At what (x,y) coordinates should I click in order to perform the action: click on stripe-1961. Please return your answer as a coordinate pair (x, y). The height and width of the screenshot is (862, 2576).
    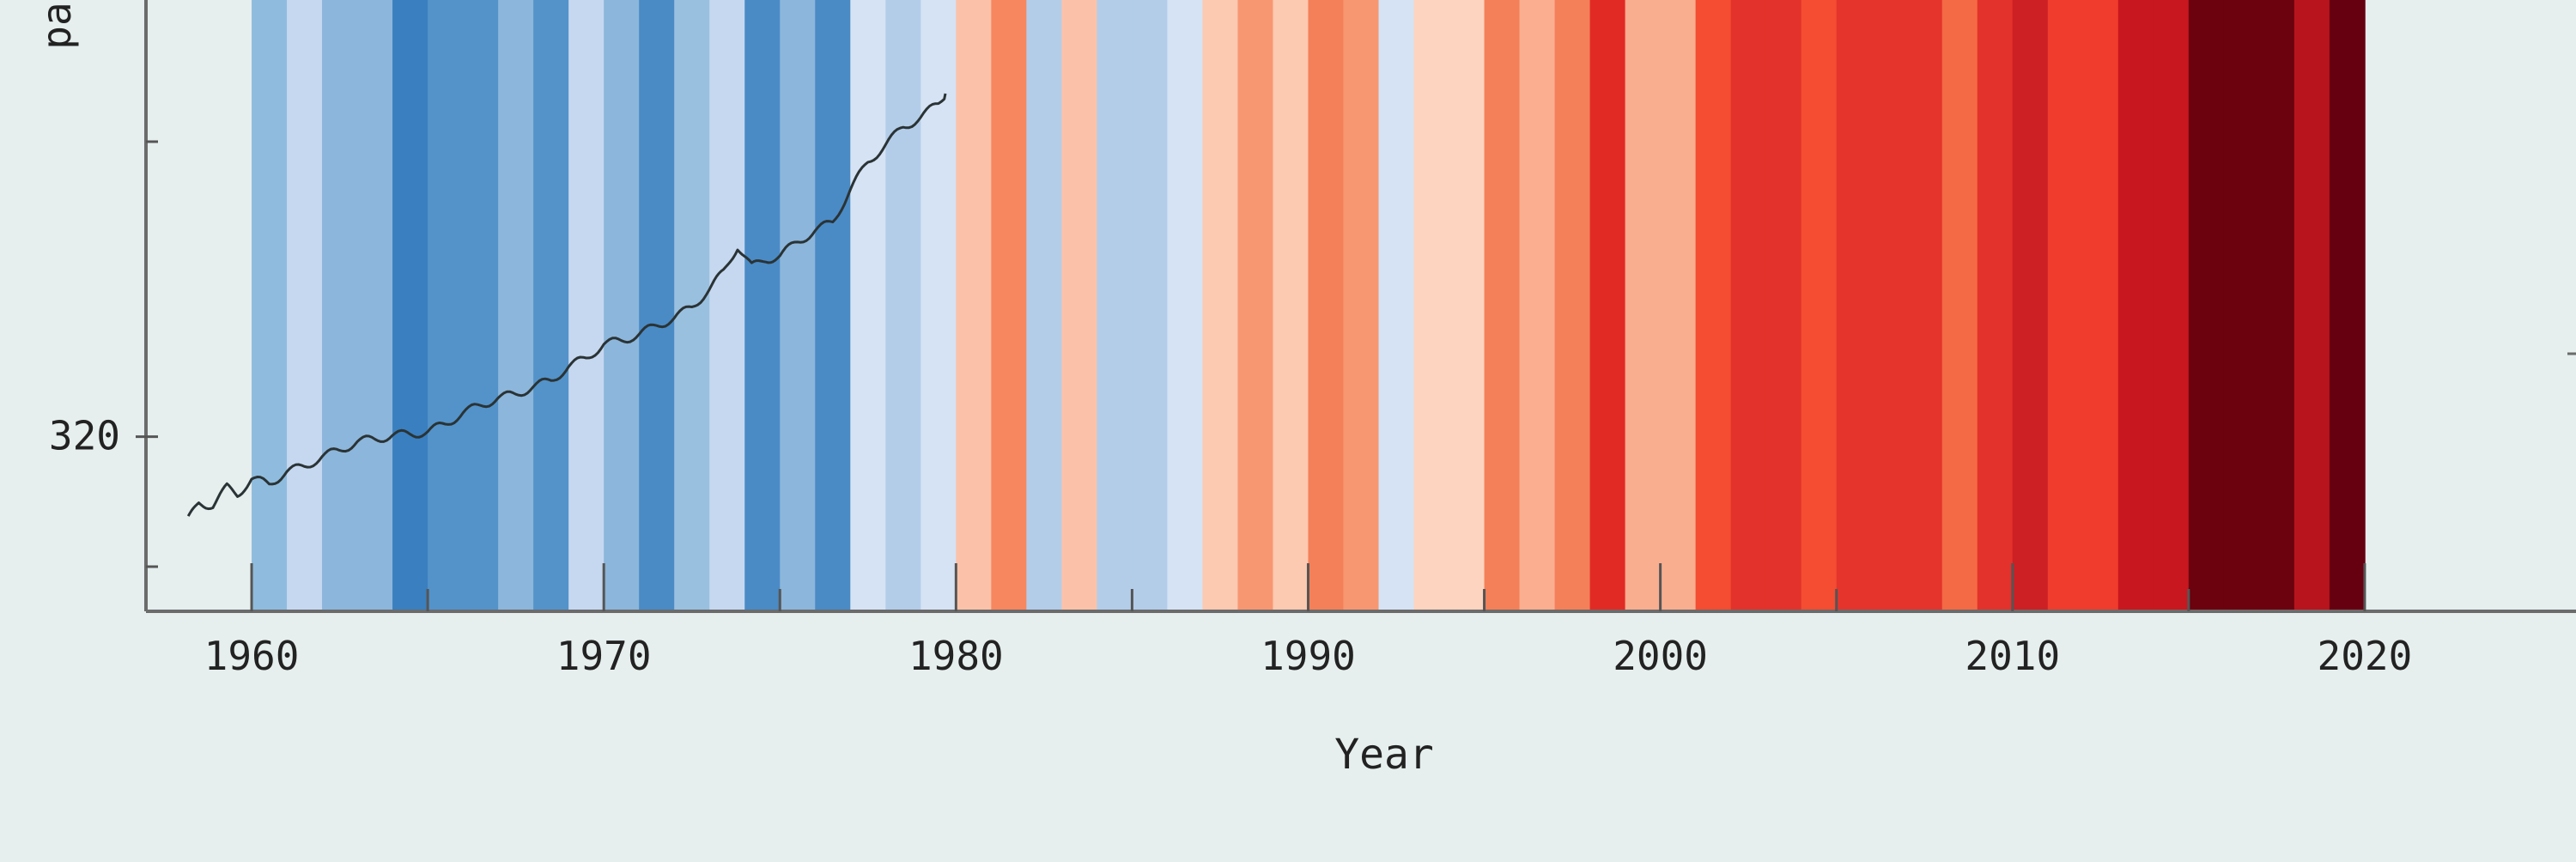
    Looking at the image, I should click on (305, 305).